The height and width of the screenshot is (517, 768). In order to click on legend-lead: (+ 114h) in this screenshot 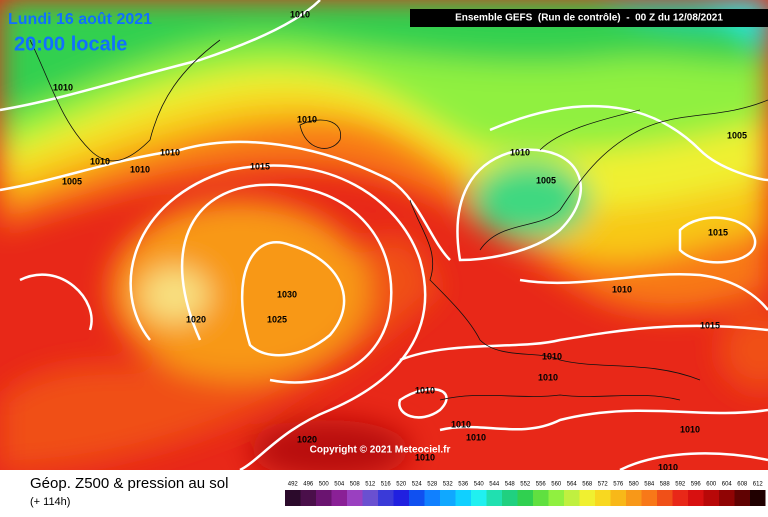, I will do `click(50, 502)`.